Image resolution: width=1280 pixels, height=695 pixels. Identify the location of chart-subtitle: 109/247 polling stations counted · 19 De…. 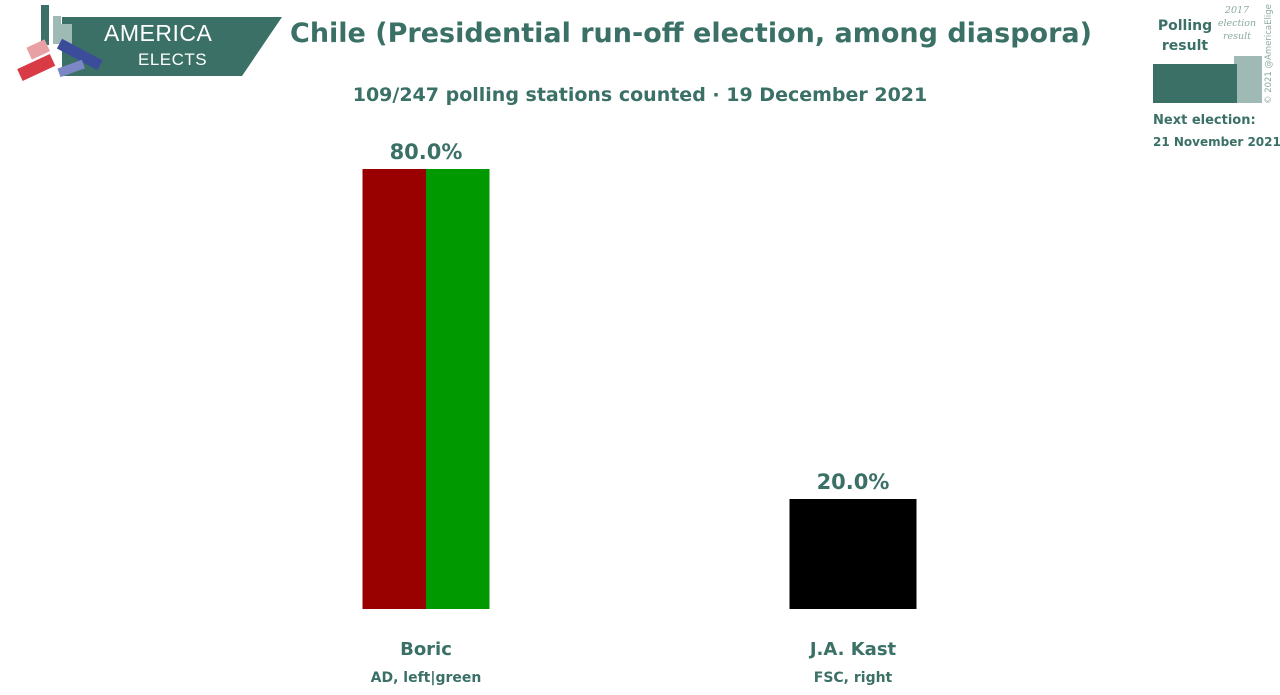
(640, 95).